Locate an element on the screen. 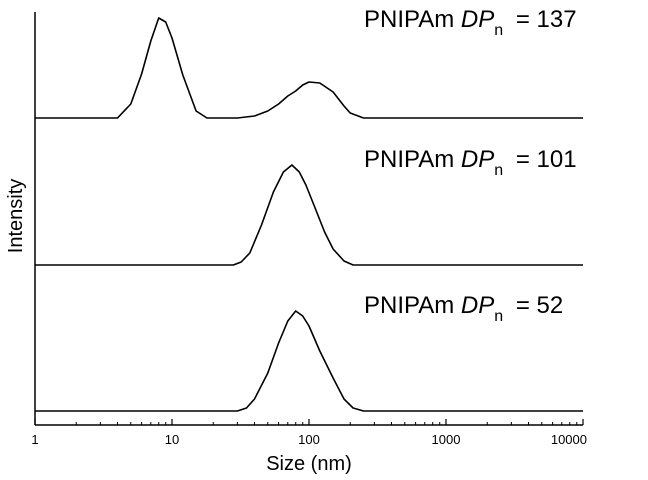  x-ticks: 1 10 100 1000 10000 is located at coordinates (309, 433).